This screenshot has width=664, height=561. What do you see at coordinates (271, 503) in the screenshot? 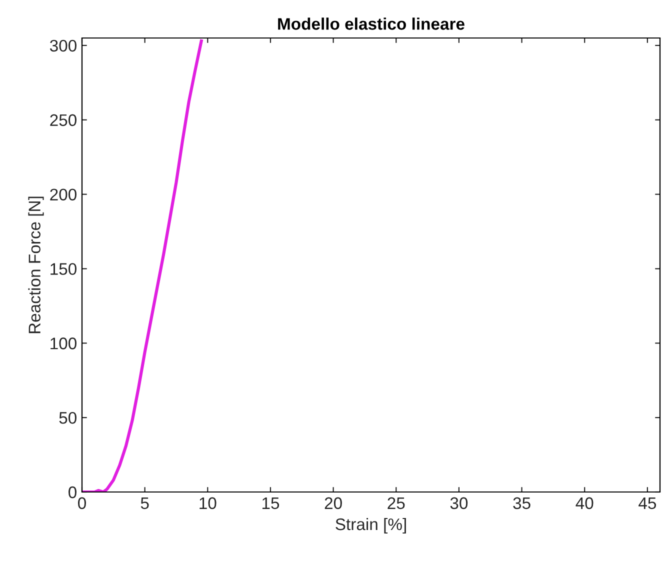
I see `x-tick-label: 15` at bounding box center [271, 503].